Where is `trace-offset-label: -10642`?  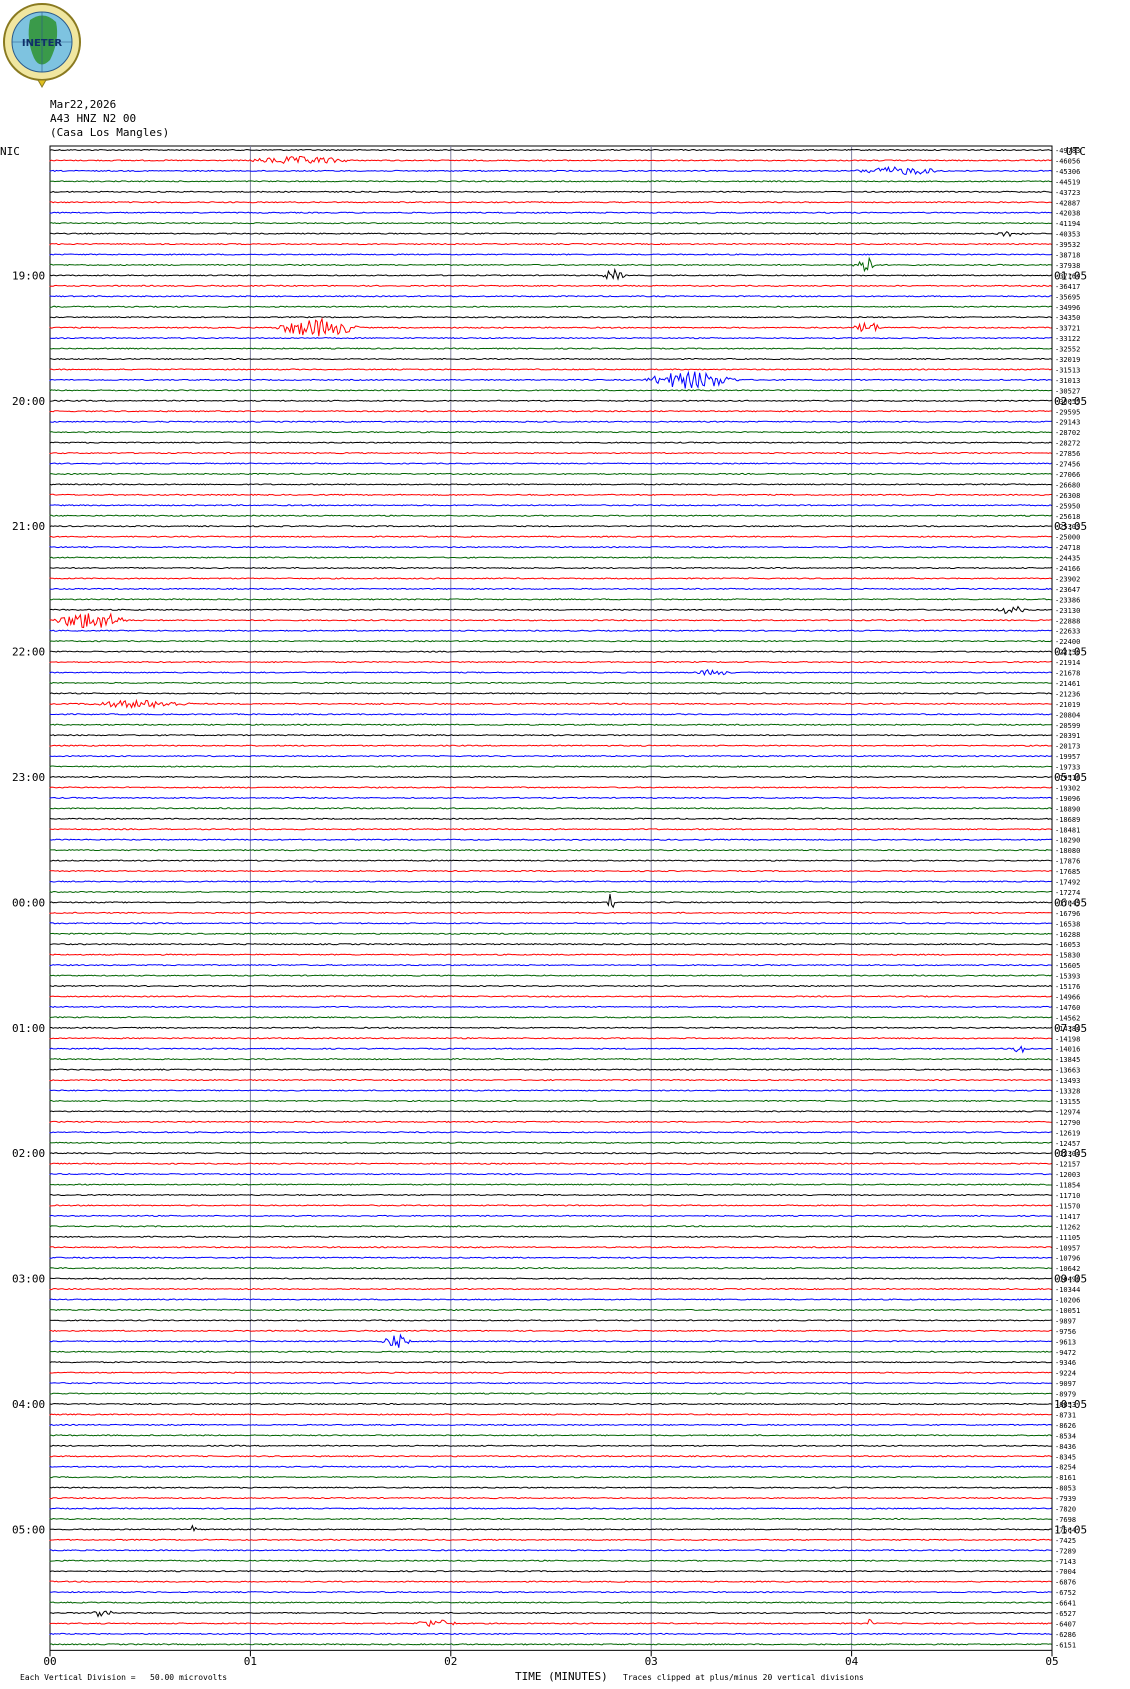 trace-offset-label: -10642 is located at coordinates (1067, 1269).